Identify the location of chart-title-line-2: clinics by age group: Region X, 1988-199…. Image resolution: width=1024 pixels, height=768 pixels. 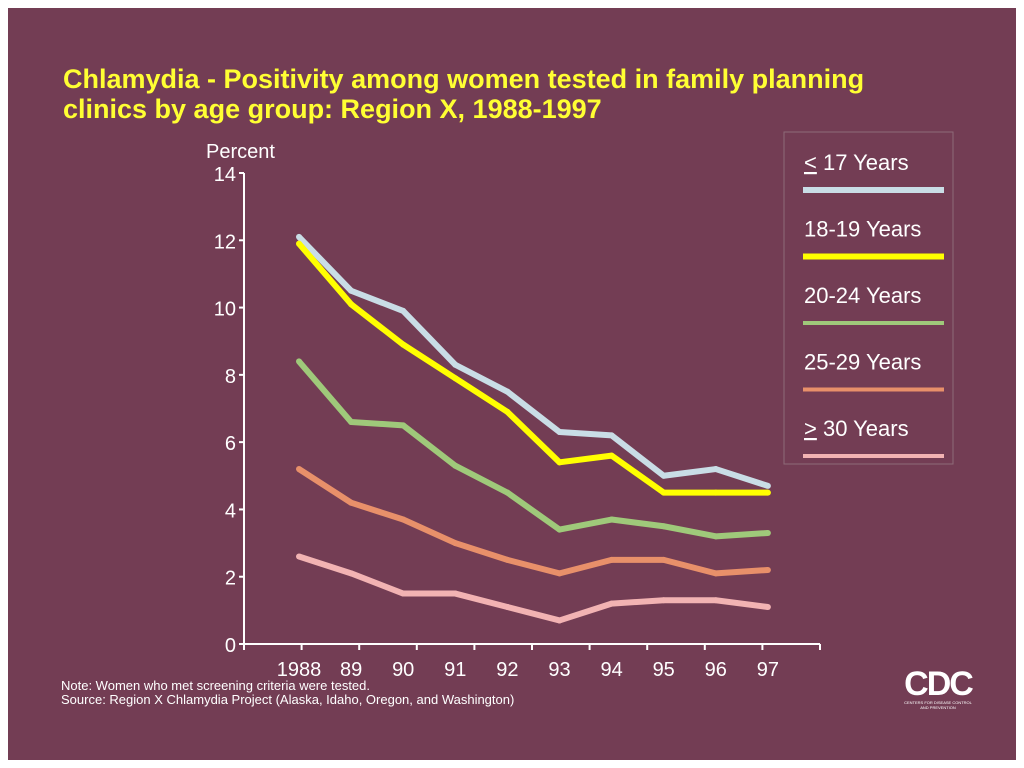
(332, 109).